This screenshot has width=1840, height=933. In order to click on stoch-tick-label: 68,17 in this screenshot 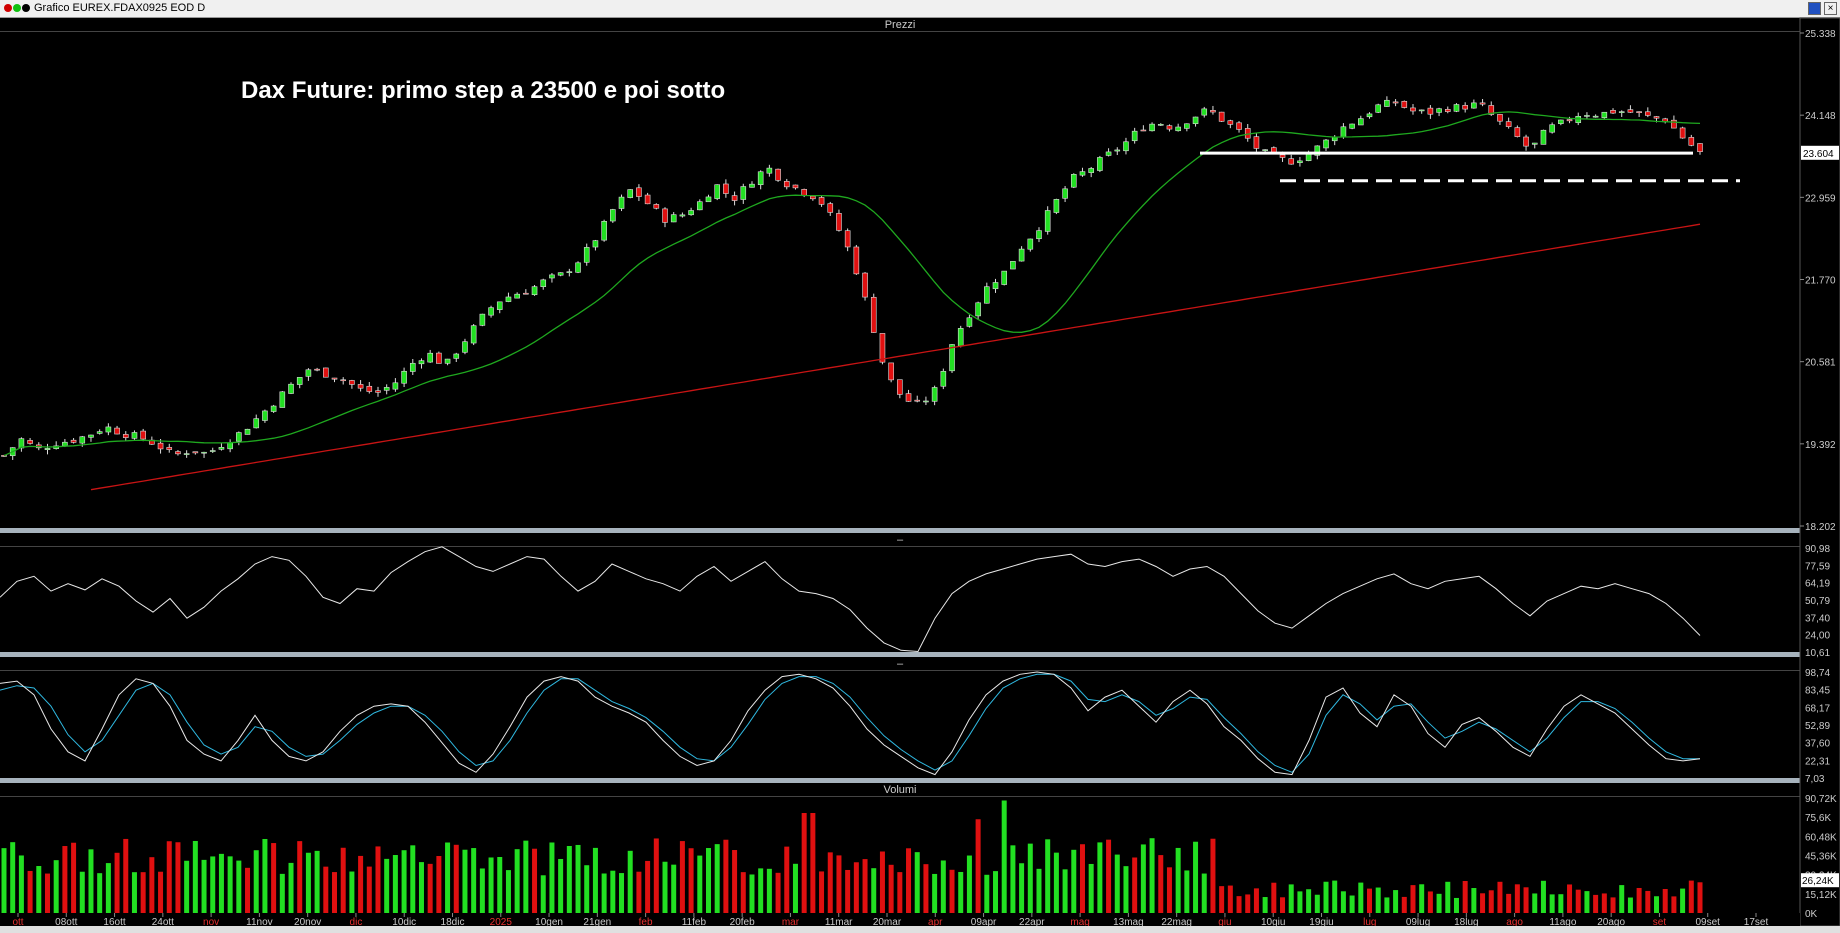, I will do `click(1817, 708)`.